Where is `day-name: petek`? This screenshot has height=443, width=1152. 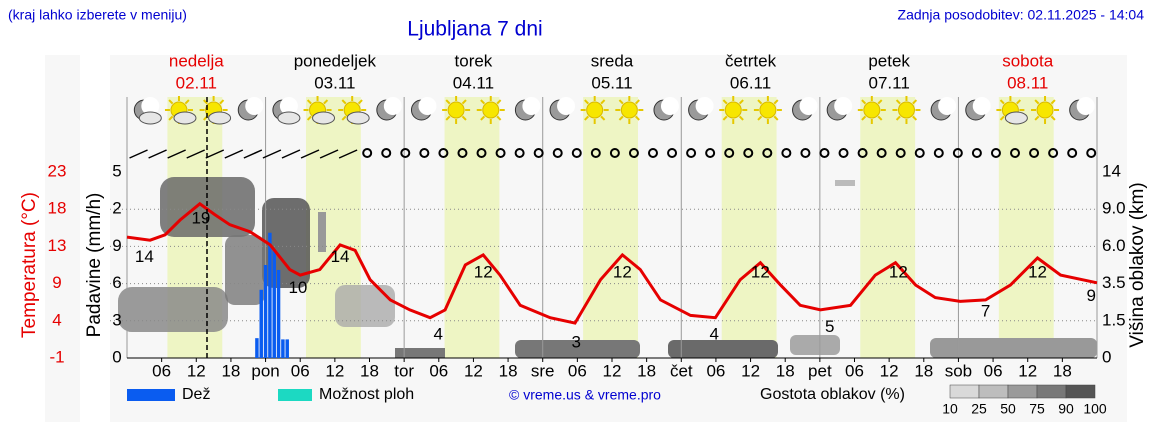 day-name: petek is located at coordinates (889, 60).